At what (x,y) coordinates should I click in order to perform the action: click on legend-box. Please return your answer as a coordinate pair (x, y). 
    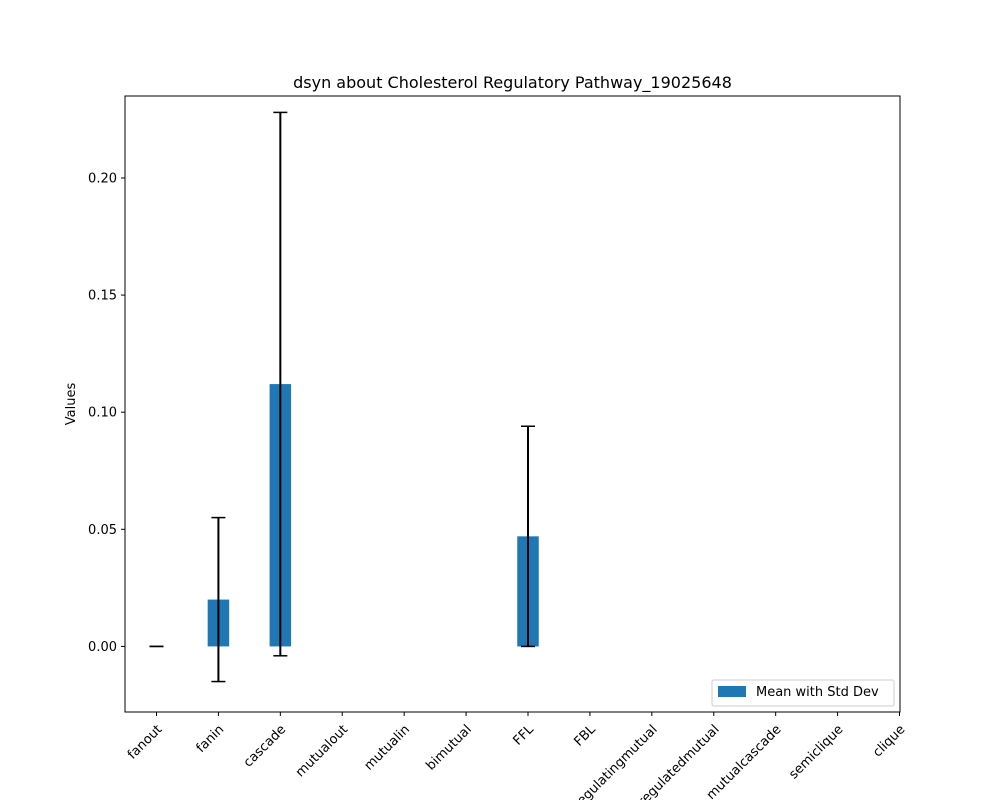
    Looking at the image, I should click on (803, 693).